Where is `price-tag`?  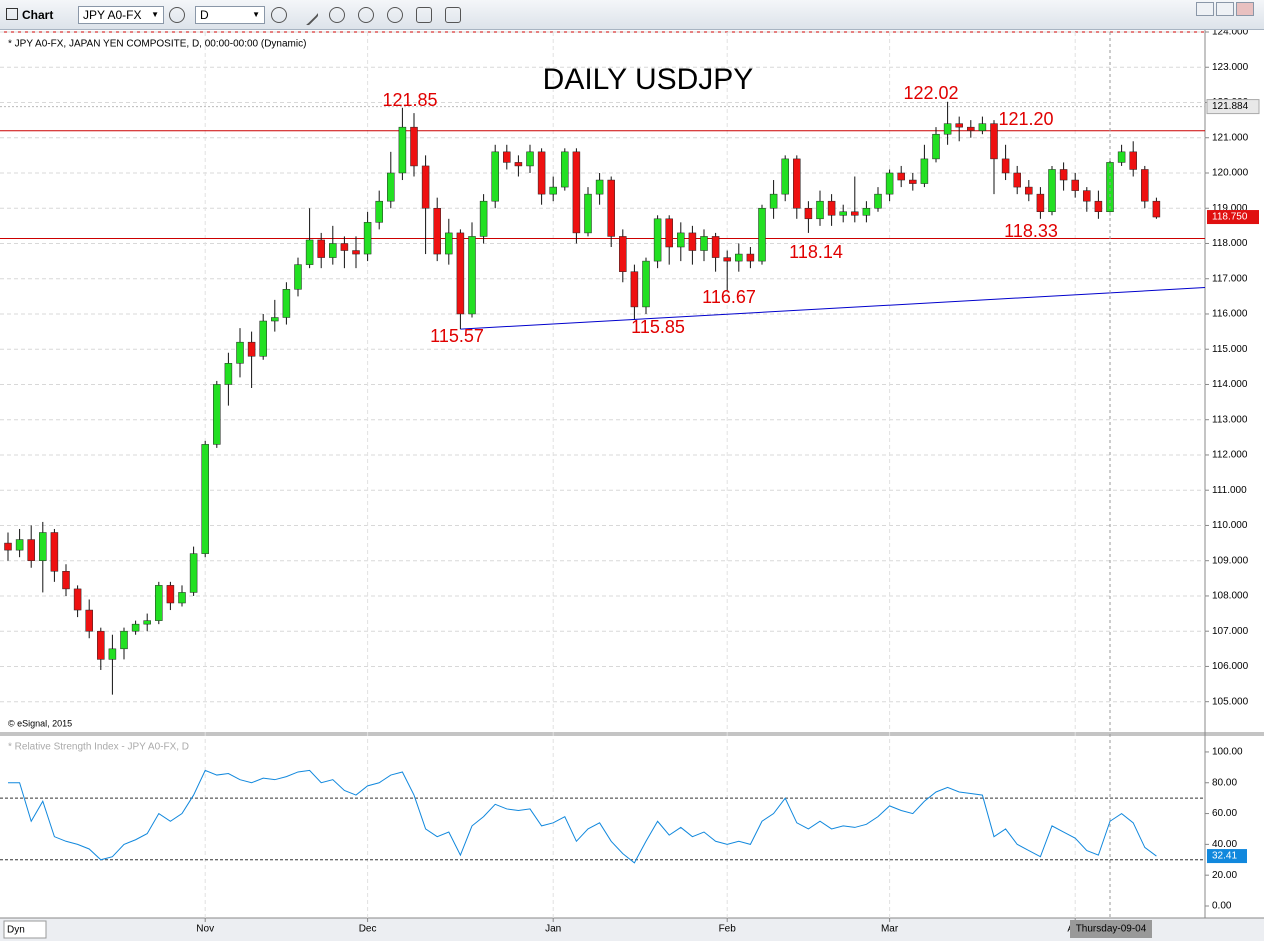 price-tag is located at coordinates (1233, 217).